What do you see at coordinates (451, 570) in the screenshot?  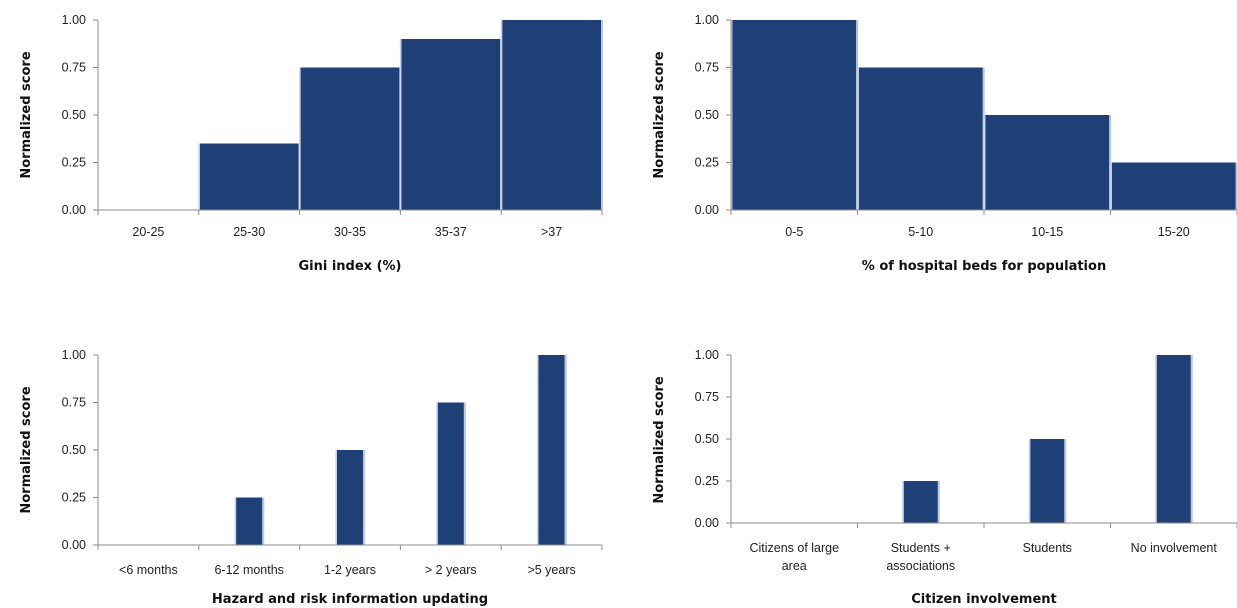 I see `x-tick-label: > 2 years` at bounding box center [451, 570].